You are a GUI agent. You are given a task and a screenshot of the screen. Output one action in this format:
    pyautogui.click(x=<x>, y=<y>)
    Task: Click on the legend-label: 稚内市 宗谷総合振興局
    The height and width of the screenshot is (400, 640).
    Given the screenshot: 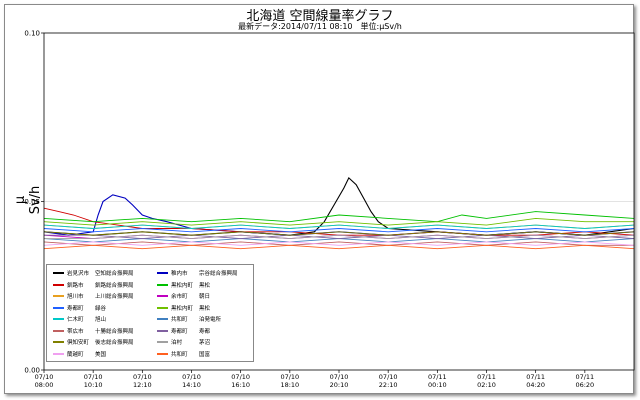 What is the action you would take?
    pyautogui.click(x=204, y=273)
    